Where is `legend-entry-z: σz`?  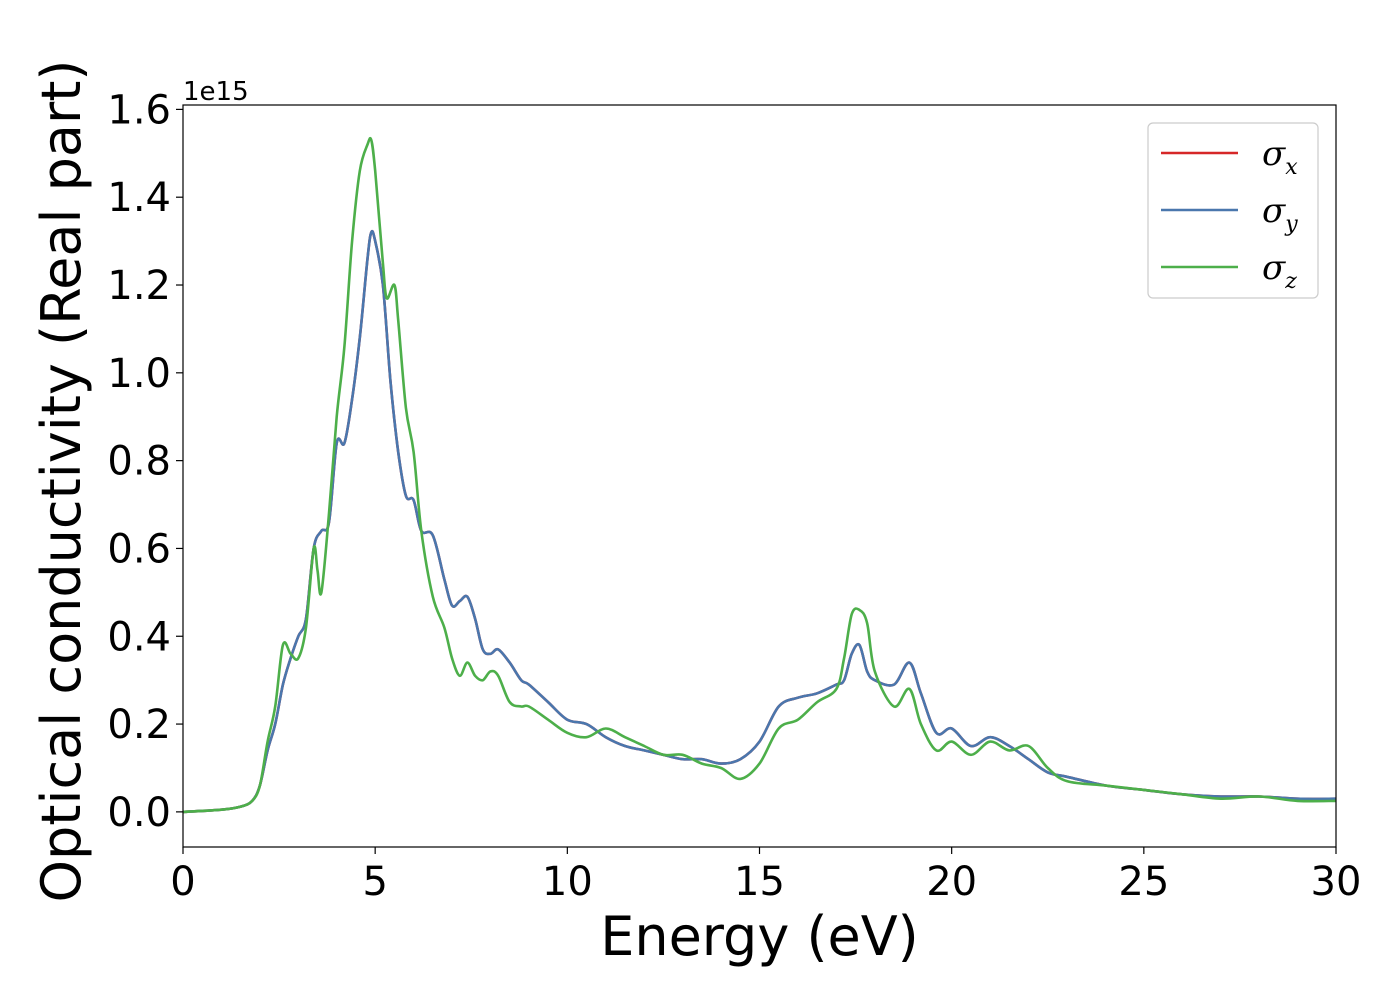
legend-entry-z: σz is located at coordinates (1279, 271).